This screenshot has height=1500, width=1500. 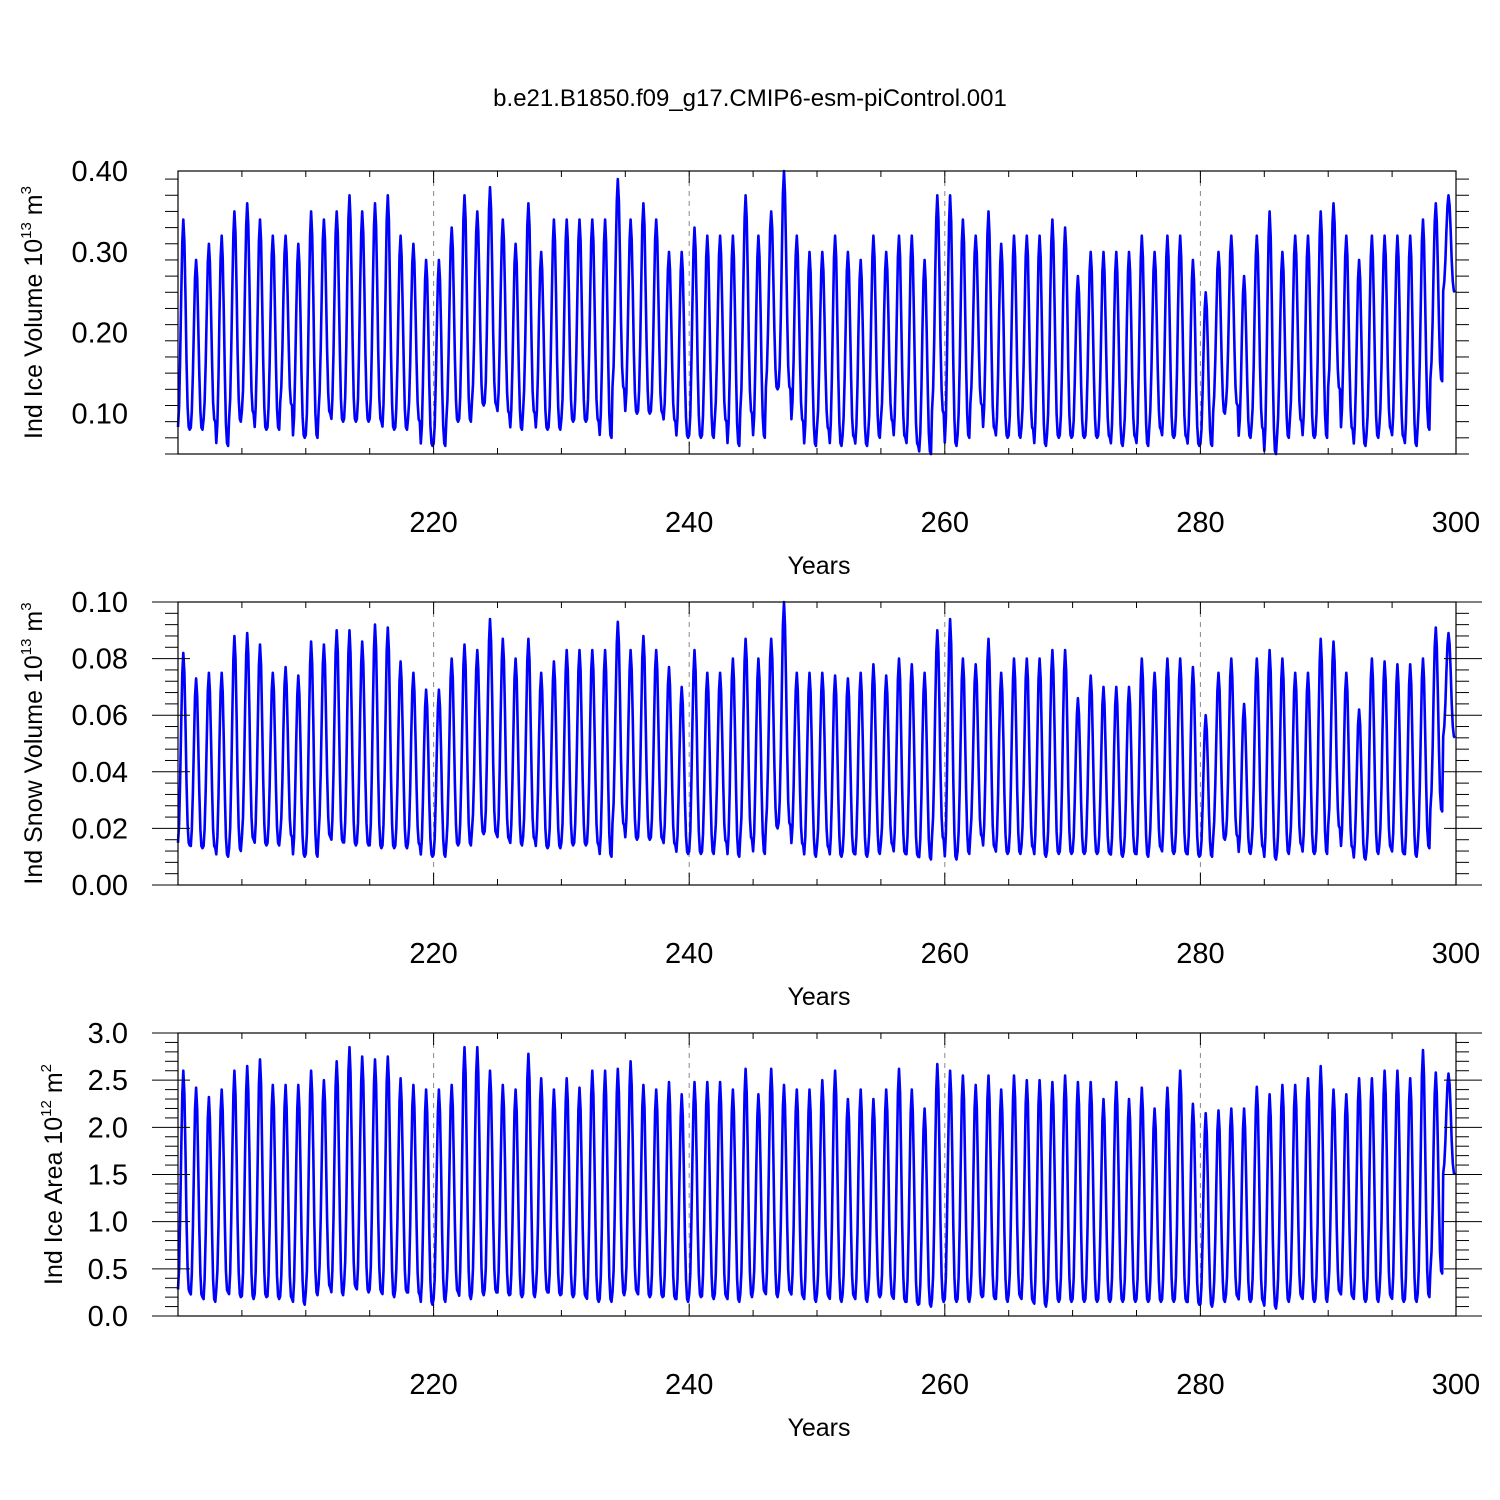 I want to click on y-tick-label: 0.0, so click(x=108, y=1317).